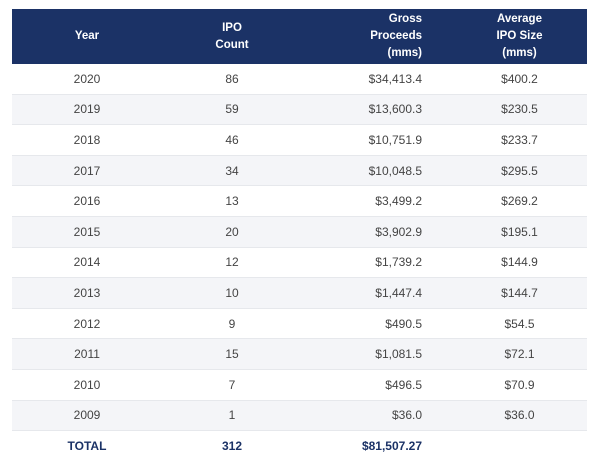  Describe the element at coordinates (377, 416) in the screenshot. I see `gross-proceeds-cell: $36.0` at that location.